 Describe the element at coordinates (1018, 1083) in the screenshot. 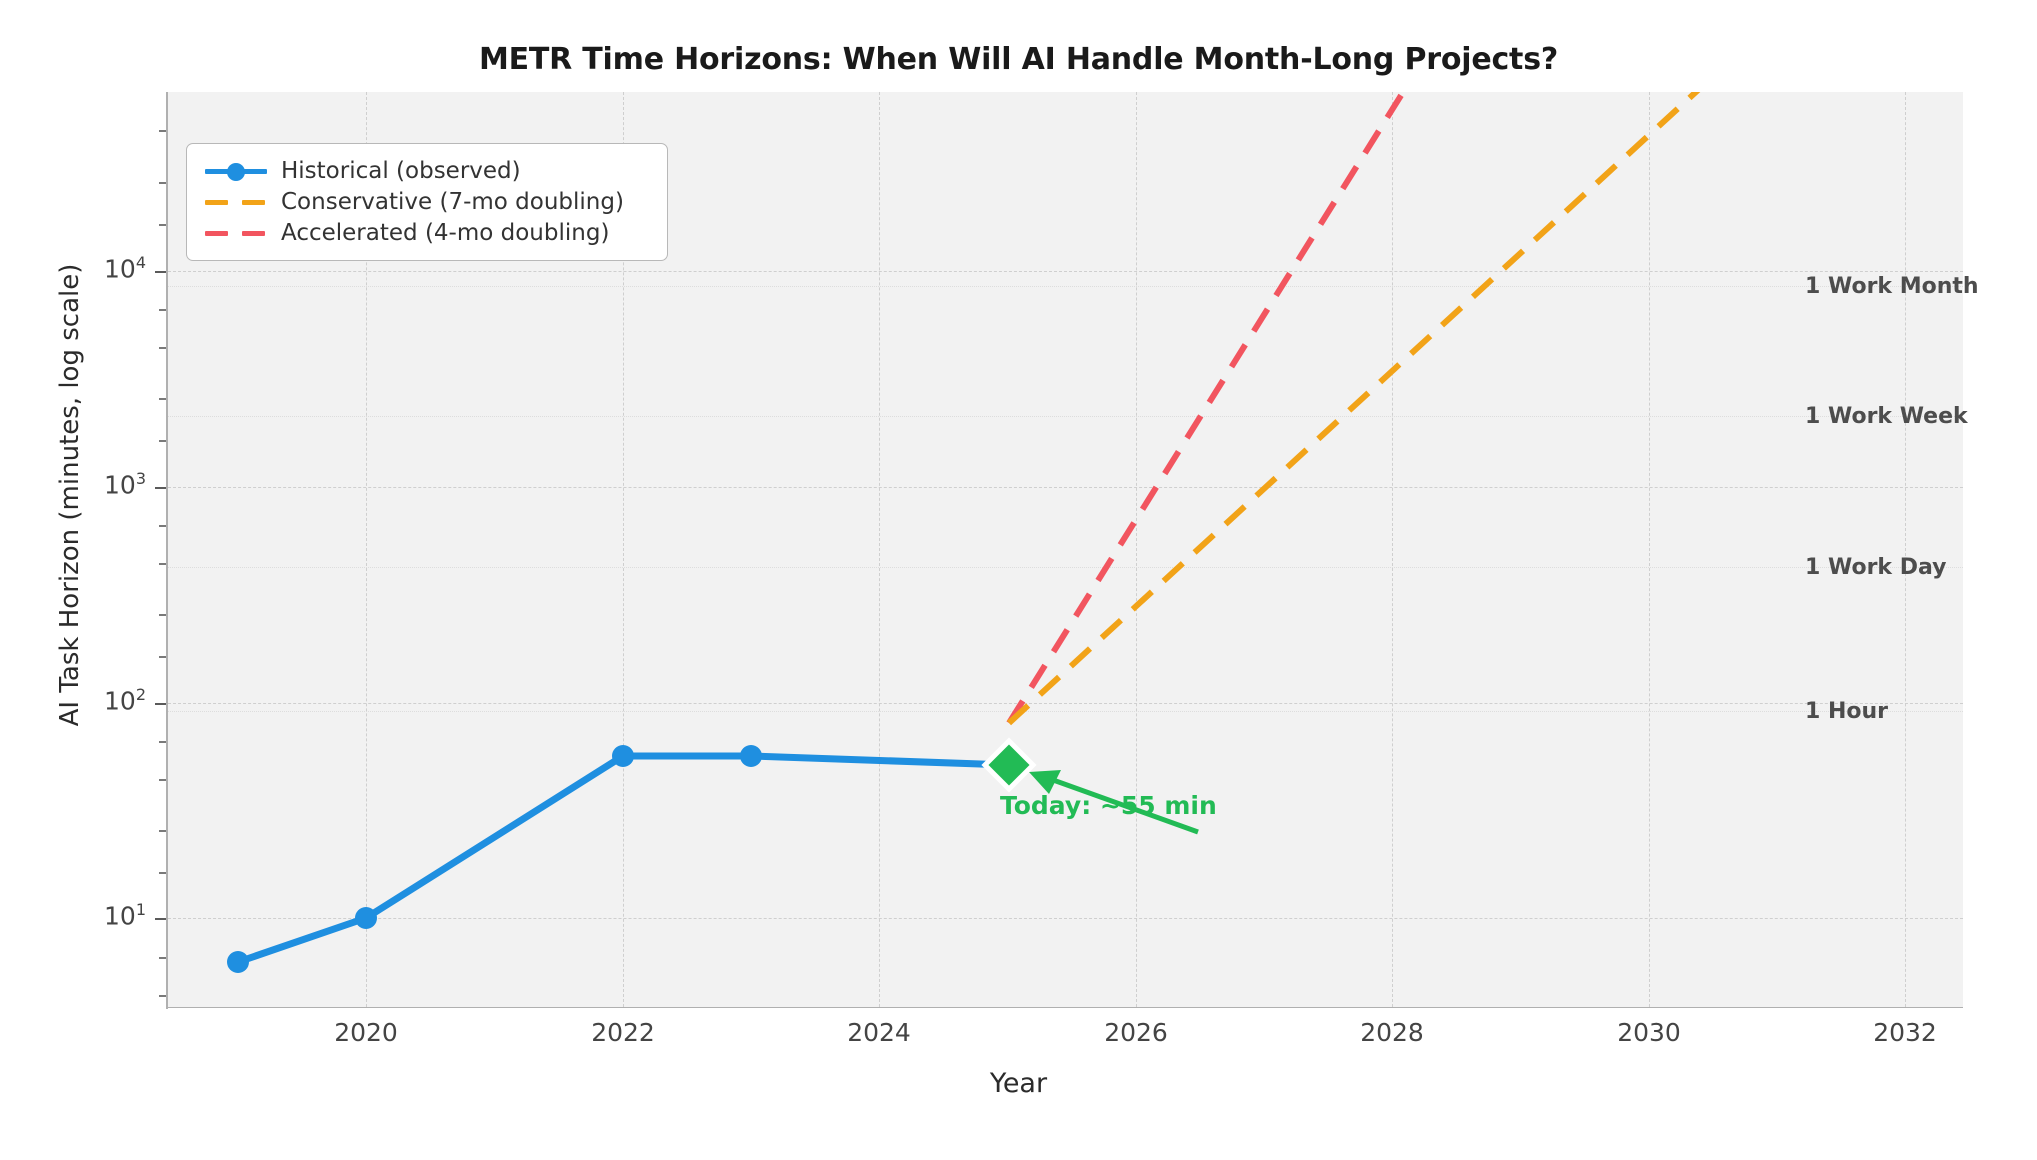

I see `x-axis-label: Year` at that location.